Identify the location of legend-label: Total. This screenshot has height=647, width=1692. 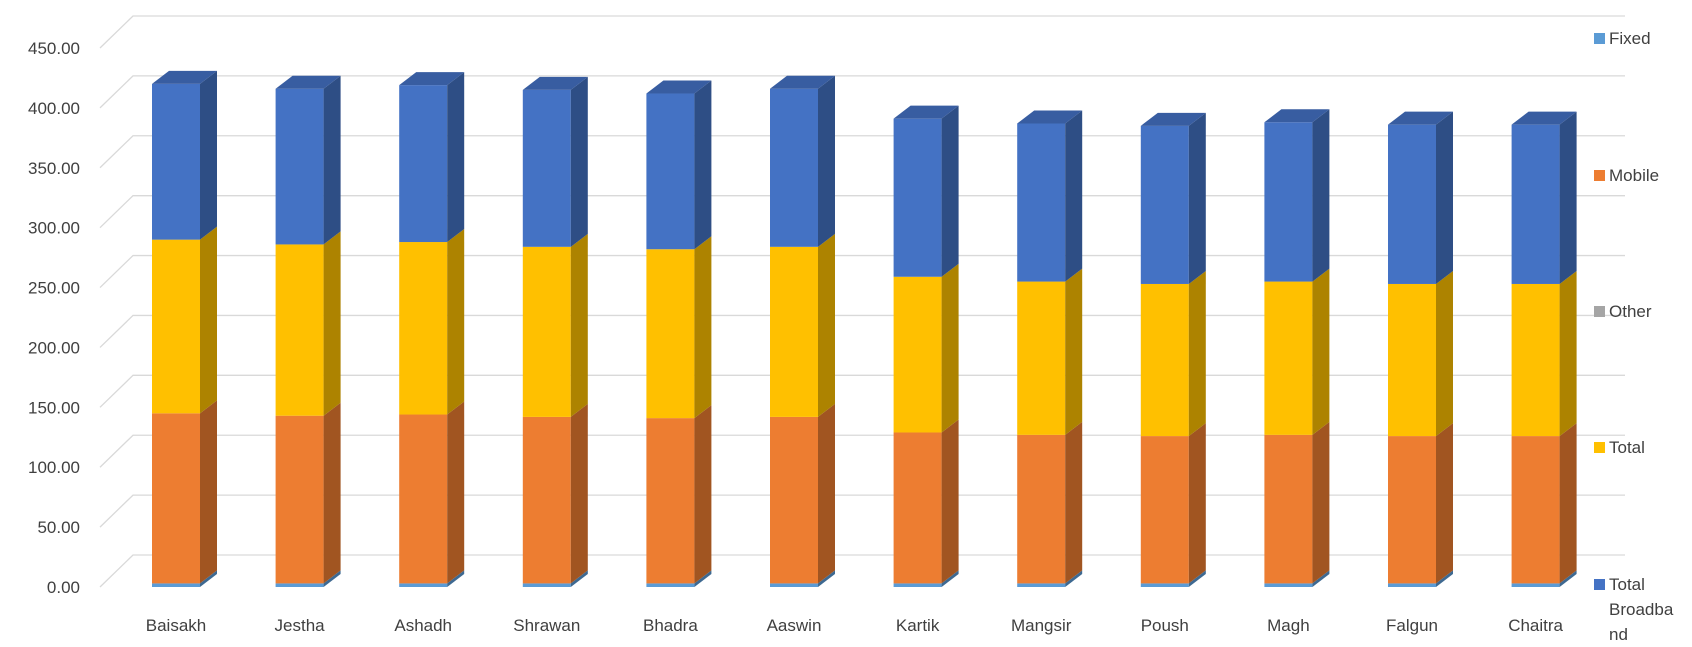
(1627, 447).